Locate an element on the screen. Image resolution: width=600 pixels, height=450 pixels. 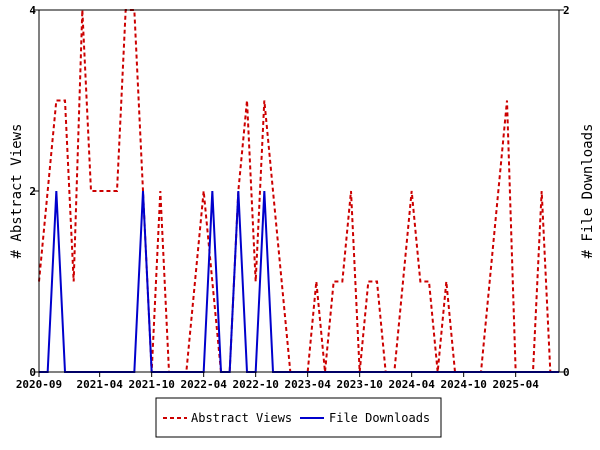
x-tick-label: 2022-04 is located at coordinates (203, 384).